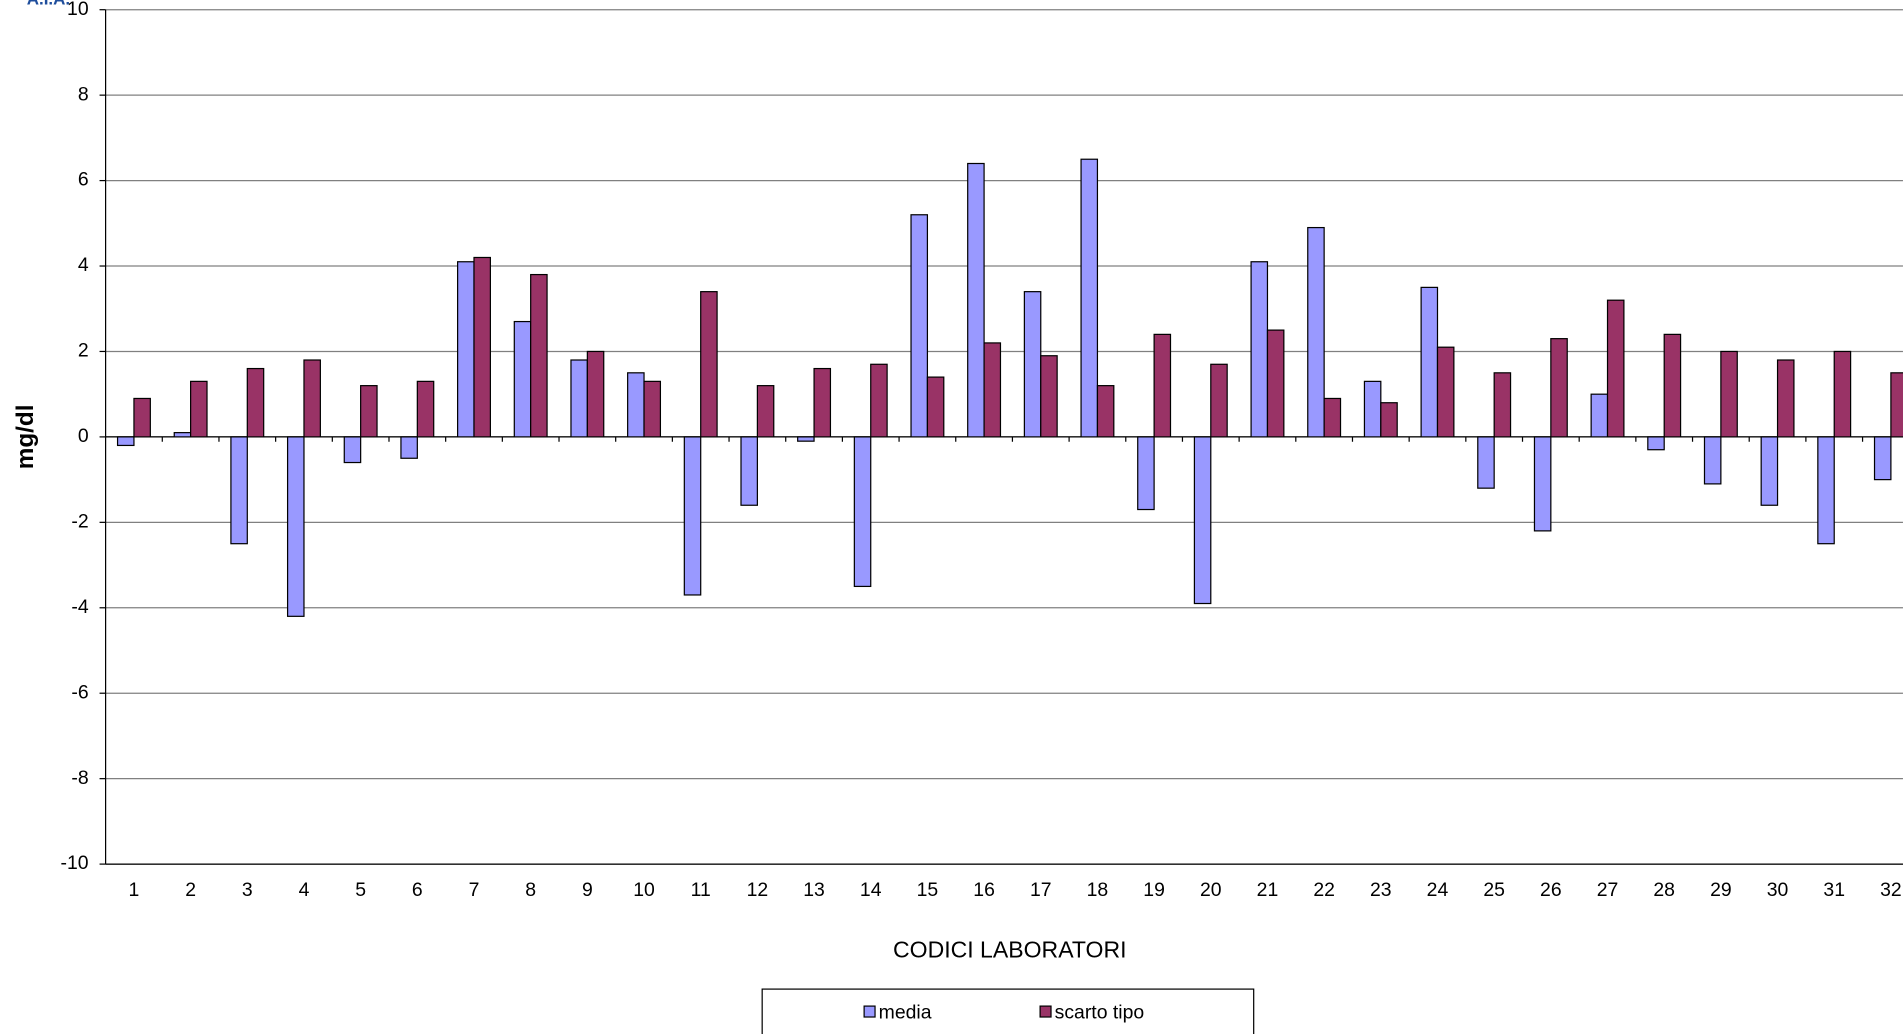  I want to click on x-tick-label: 8, so click(530, 890).